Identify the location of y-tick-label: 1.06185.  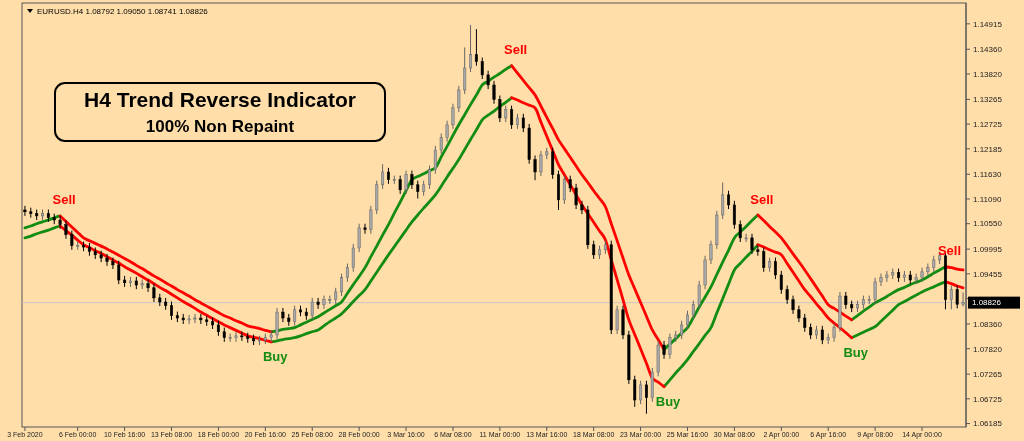
(988, 424).